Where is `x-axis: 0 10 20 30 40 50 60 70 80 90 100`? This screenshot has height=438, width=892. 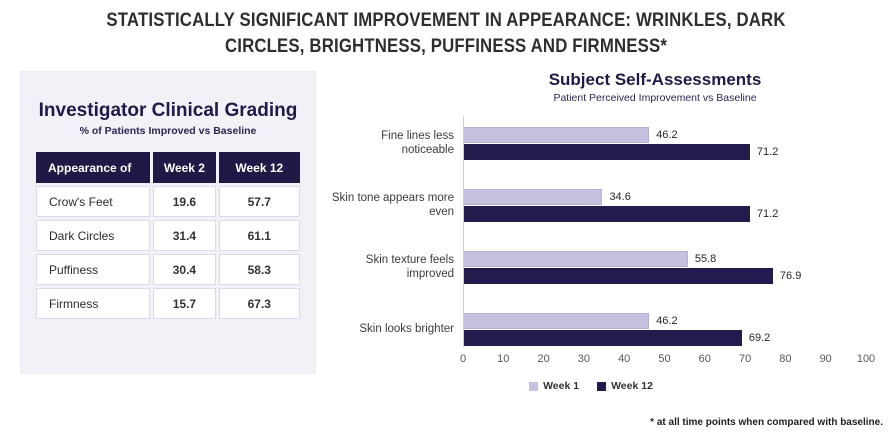 x-axis: 0 10 20 30 40 50 60 70 80 90 100 is located at coordinates (667, 362).